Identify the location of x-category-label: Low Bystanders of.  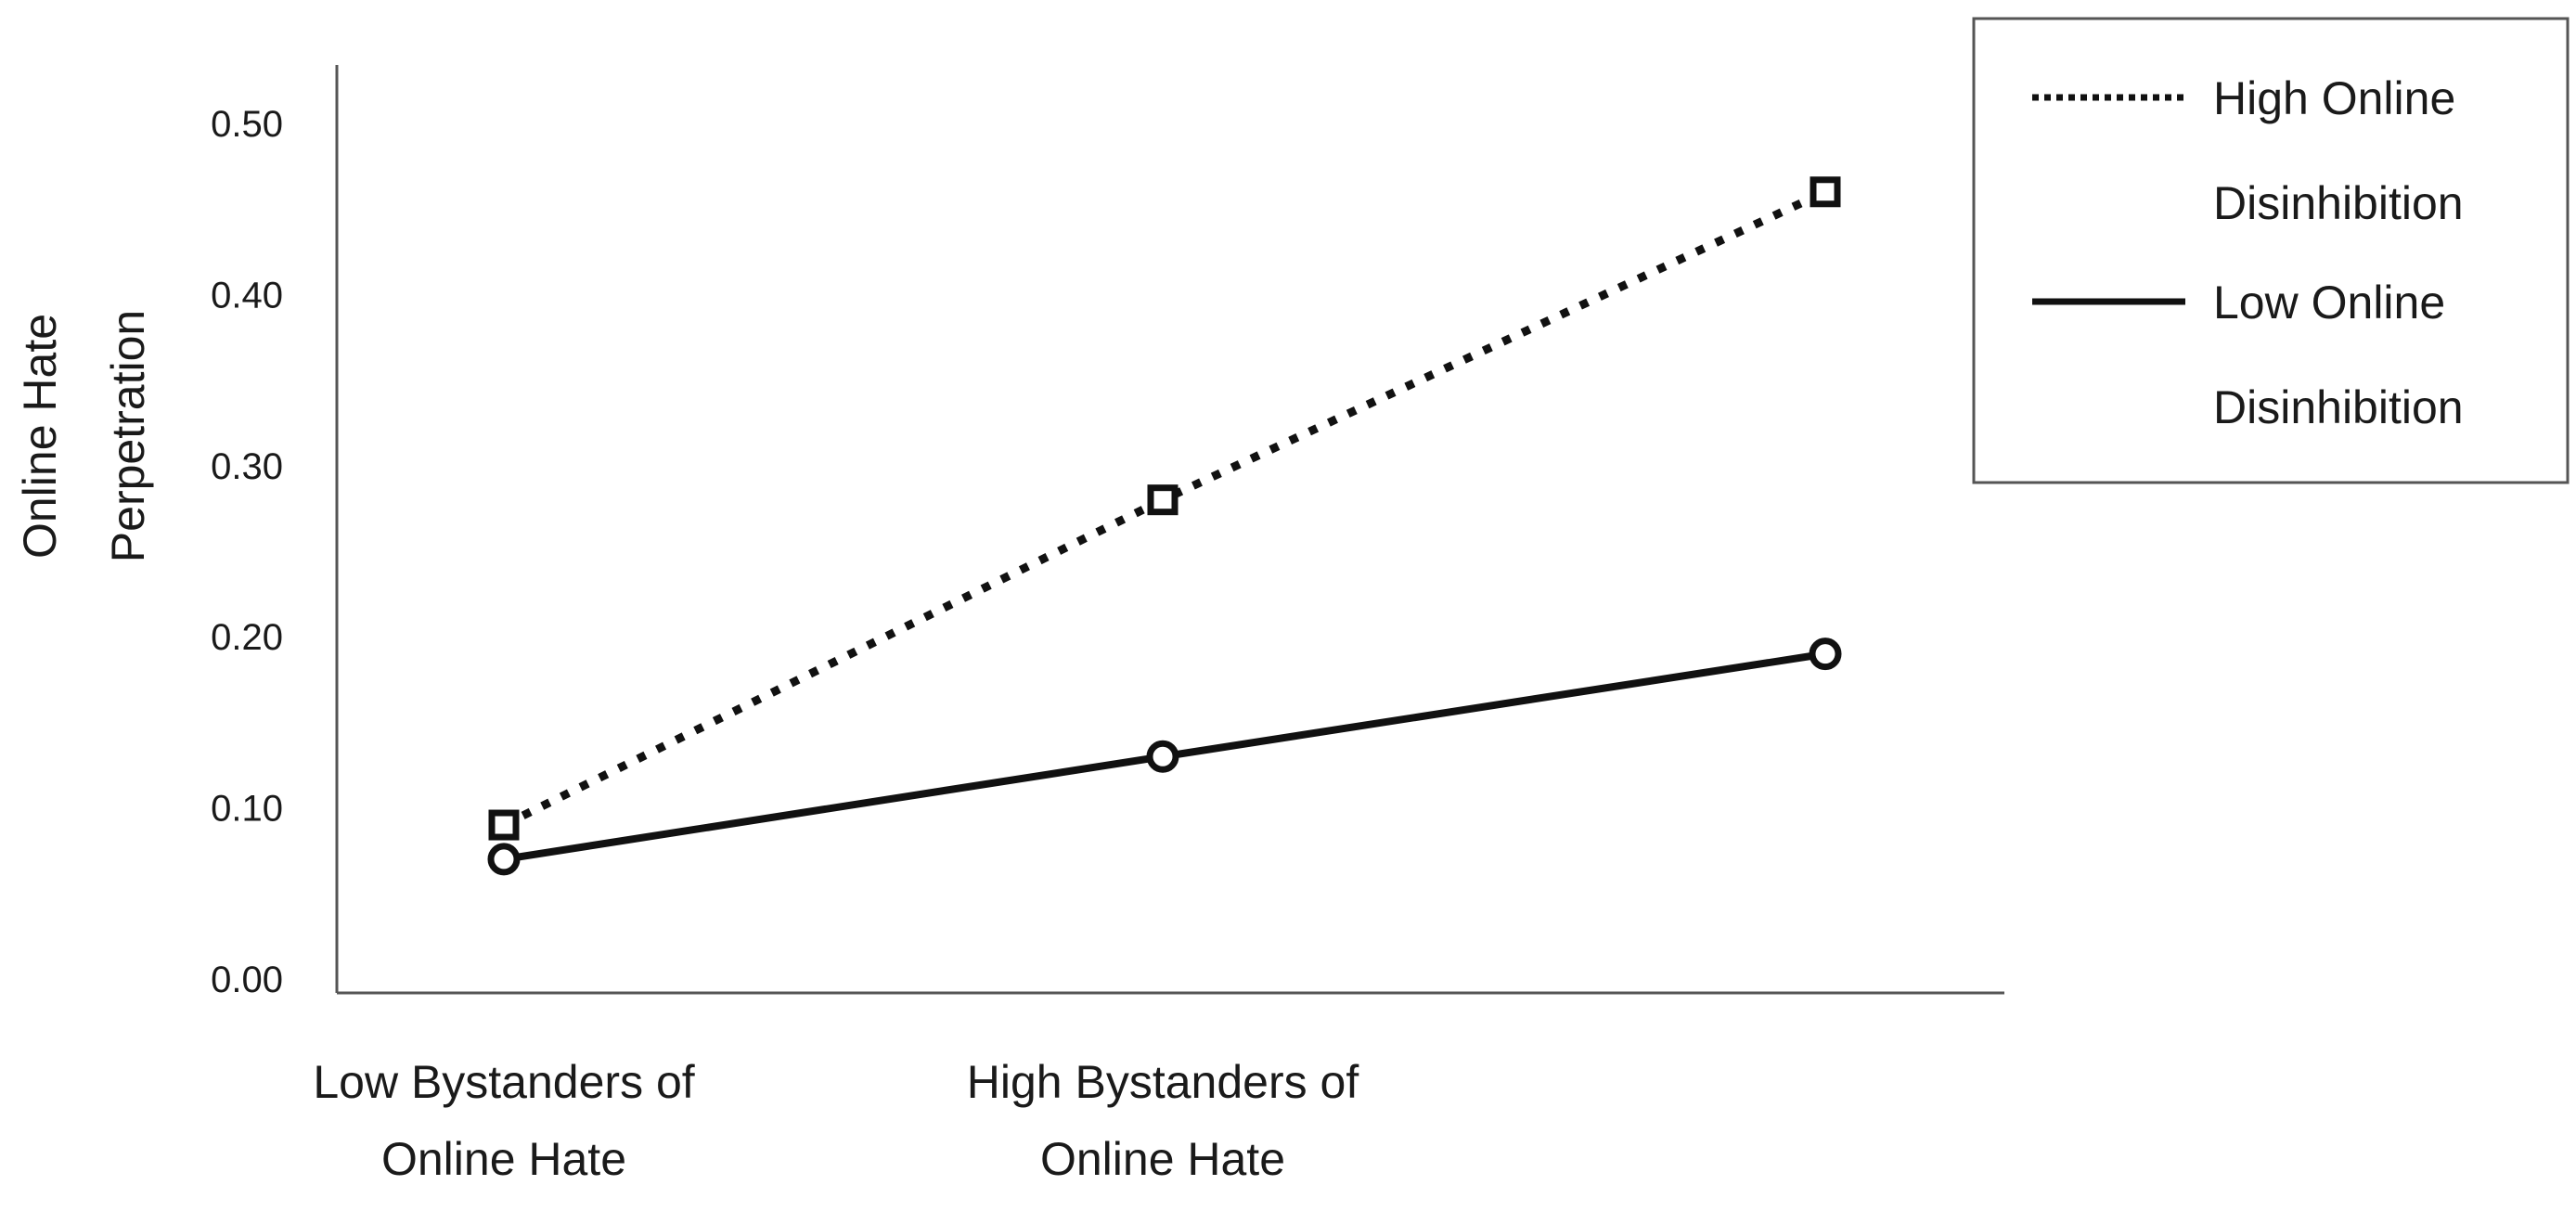
(503, 1082).